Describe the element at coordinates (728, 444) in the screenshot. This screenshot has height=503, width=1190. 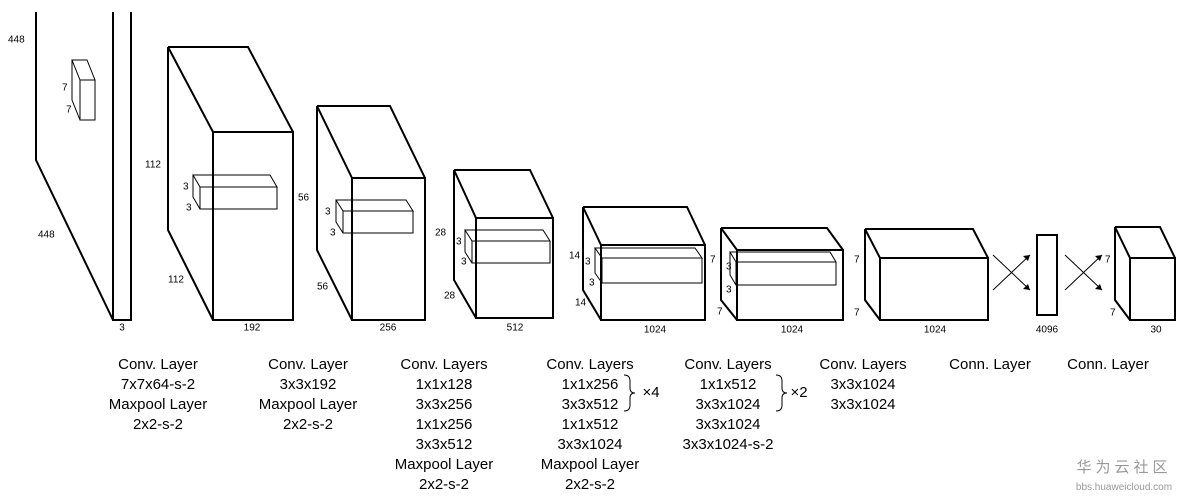
I see `caption-line: 3x3x1024-s-2` at that location.